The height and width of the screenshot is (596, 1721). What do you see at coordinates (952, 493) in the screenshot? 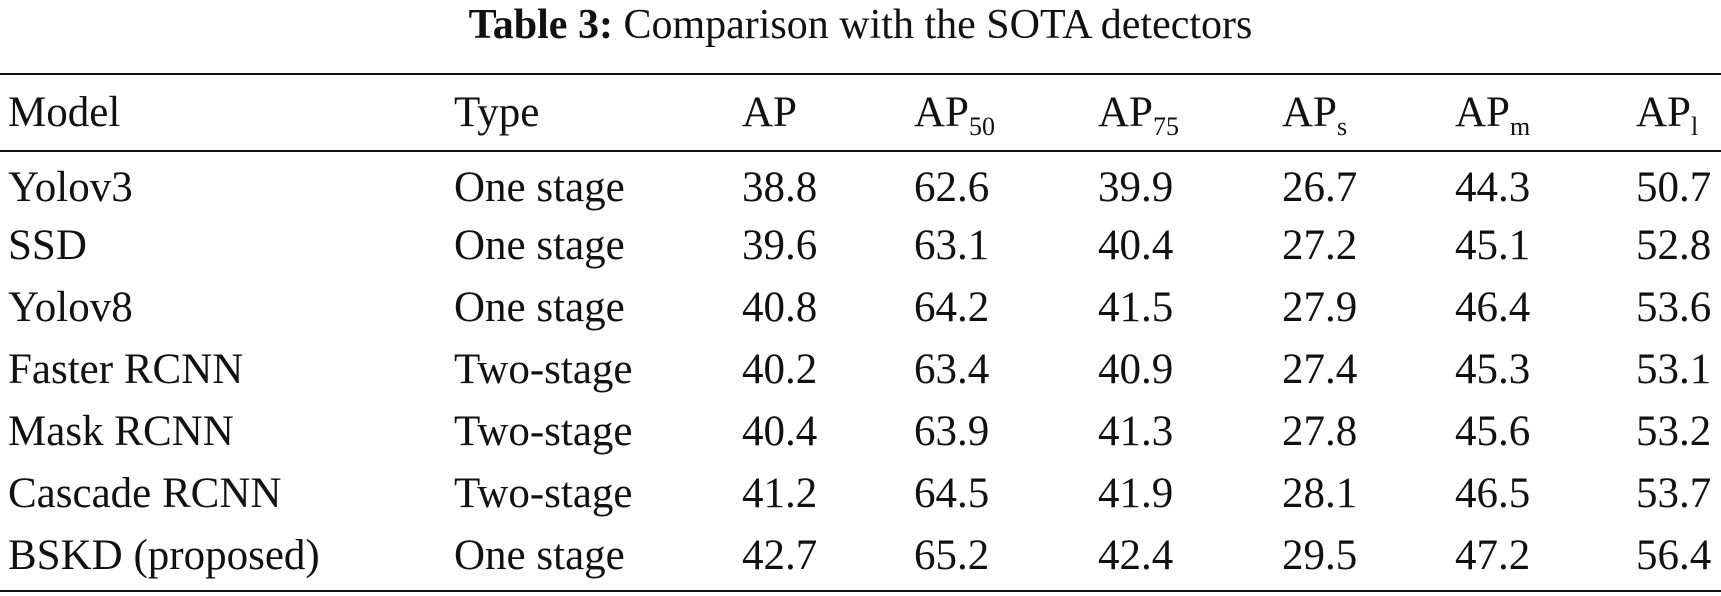
I see `cell-ap50: 64.5` at bounding box center [952, 493].